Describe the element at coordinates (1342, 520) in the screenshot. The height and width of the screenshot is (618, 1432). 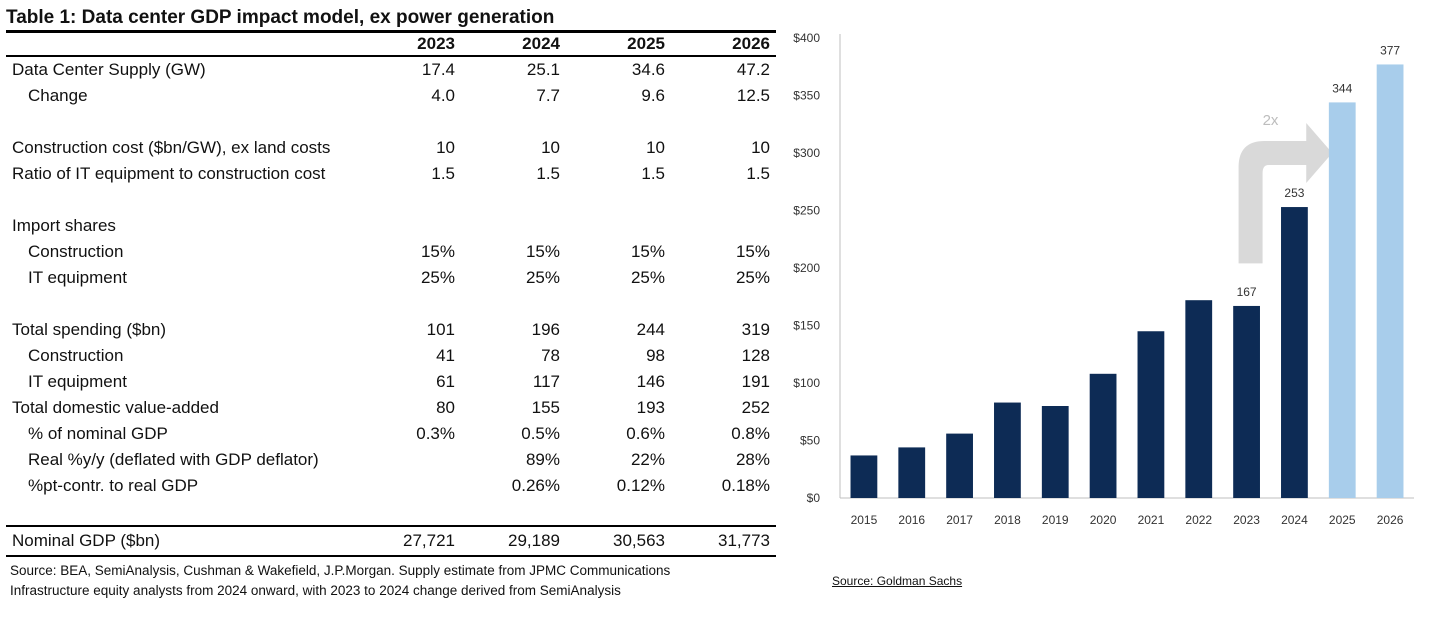
I see `x-tick-label: 2025` at that location.